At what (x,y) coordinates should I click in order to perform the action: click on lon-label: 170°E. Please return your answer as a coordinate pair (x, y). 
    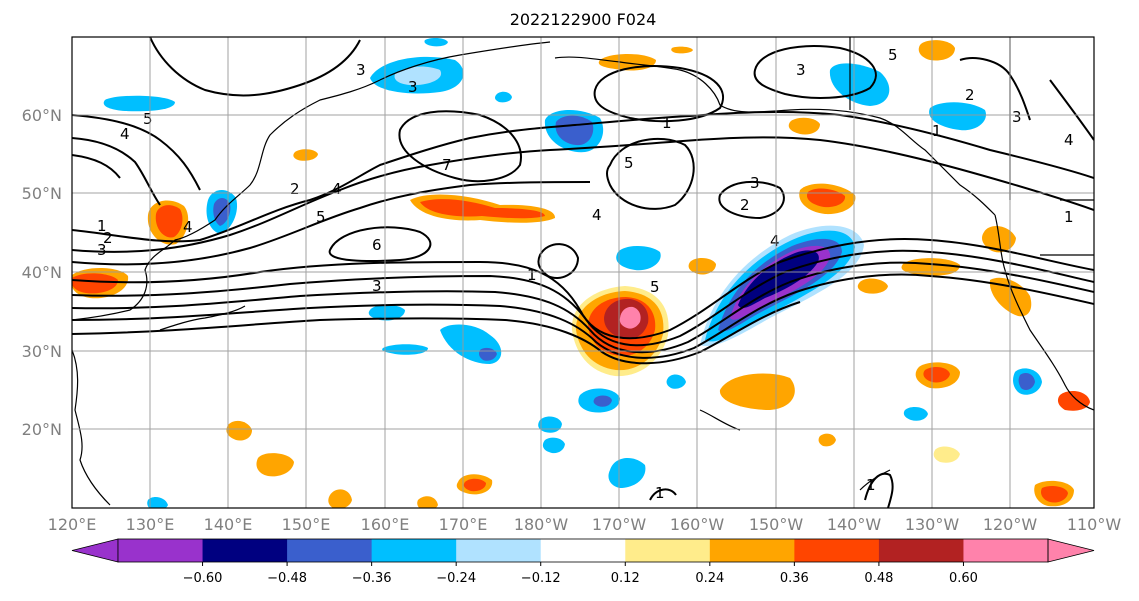
    Looking at the image, I should click on (463, 524).